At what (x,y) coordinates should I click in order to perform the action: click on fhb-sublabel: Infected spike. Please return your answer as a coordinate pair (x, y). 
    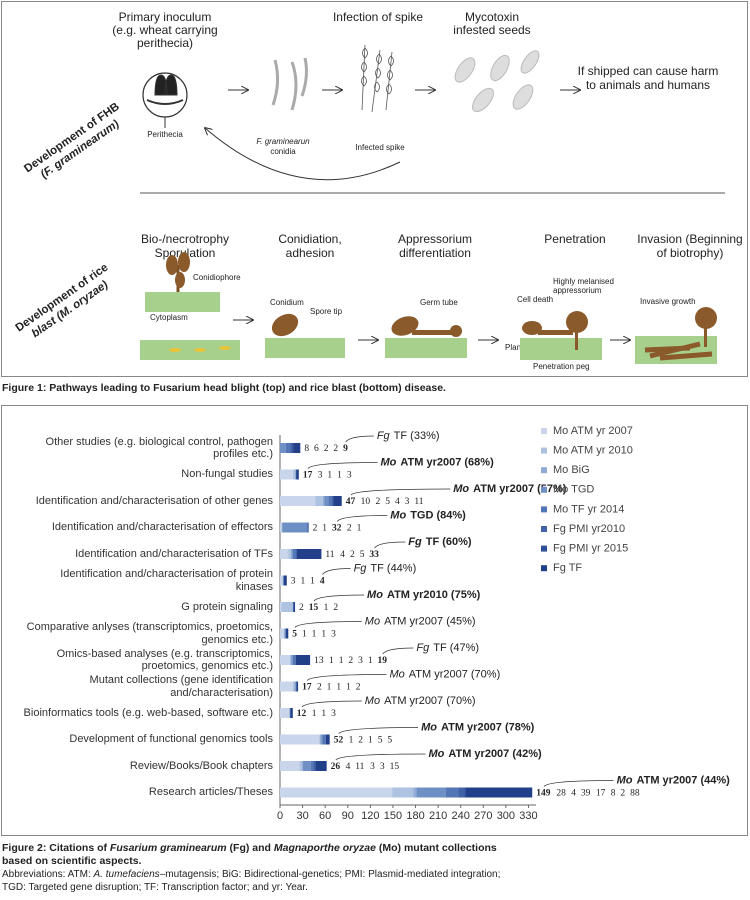
    Looking at the image, I should click on (380, 147).